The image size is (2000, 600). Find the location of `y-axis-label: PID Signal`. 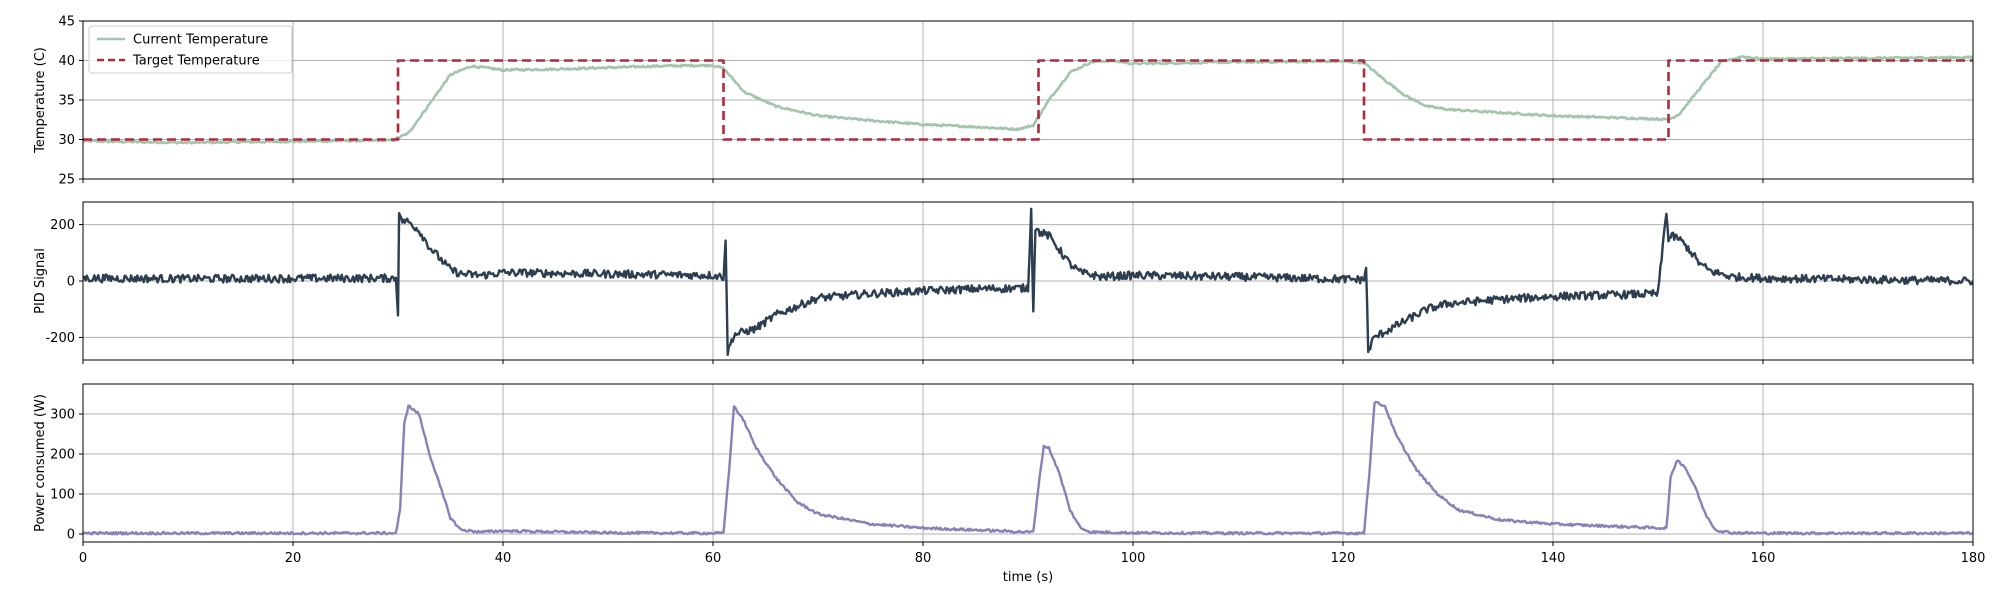

y-axis-label: PID Signal is located at coordinates (40, 281).